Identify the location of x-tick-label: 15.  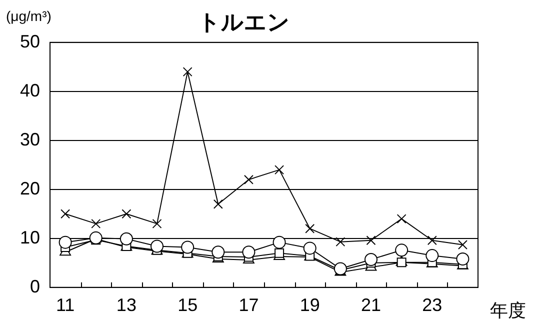
(188, 305).